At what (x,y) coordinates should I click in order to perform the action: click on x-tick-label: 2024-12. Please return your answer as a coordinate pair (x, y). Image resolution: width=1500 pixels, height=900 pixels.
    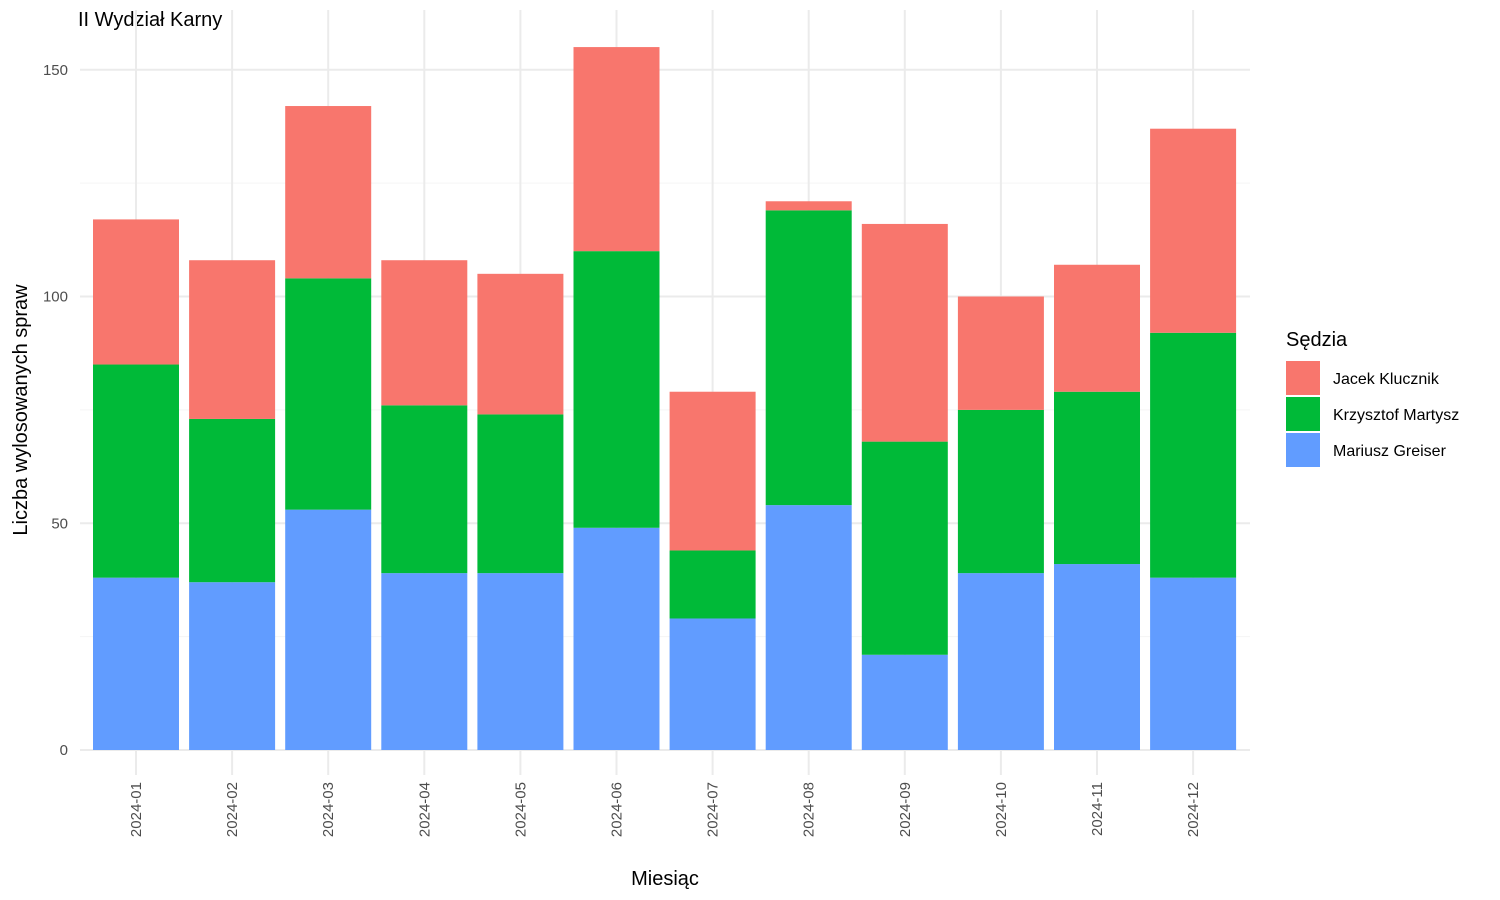
    Looking at the image, I should click on (1193, 809).